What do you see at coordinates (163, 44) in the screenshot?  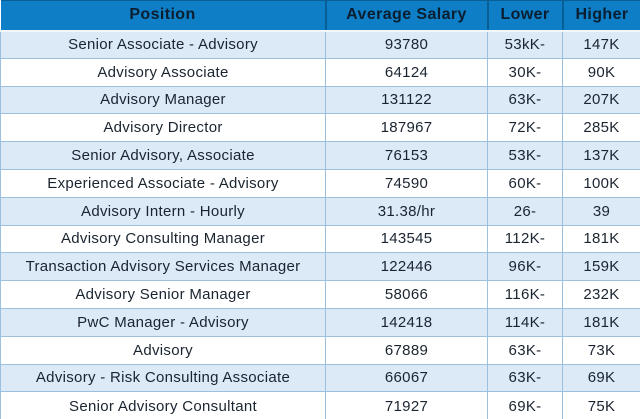 I see `cell-position: Senior Associate - Advisory` at bounding box center [163, 44].